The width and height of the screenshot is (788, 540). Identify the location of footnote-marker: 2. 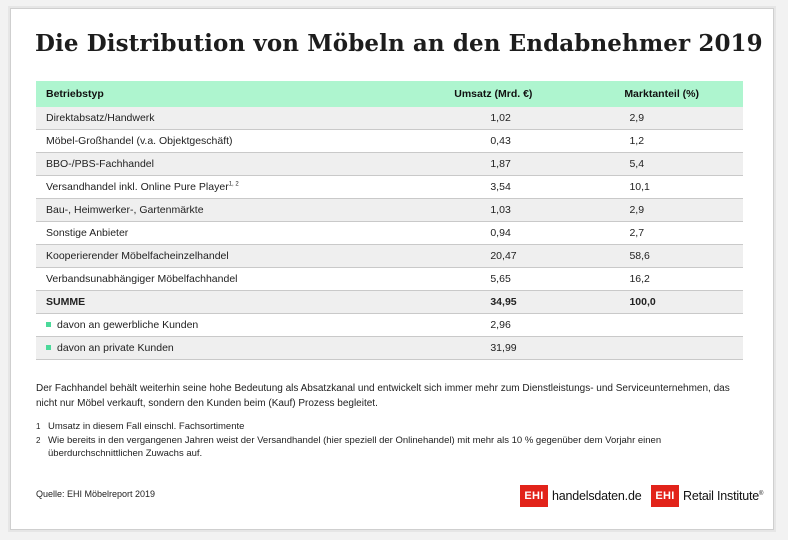
(38, 440).